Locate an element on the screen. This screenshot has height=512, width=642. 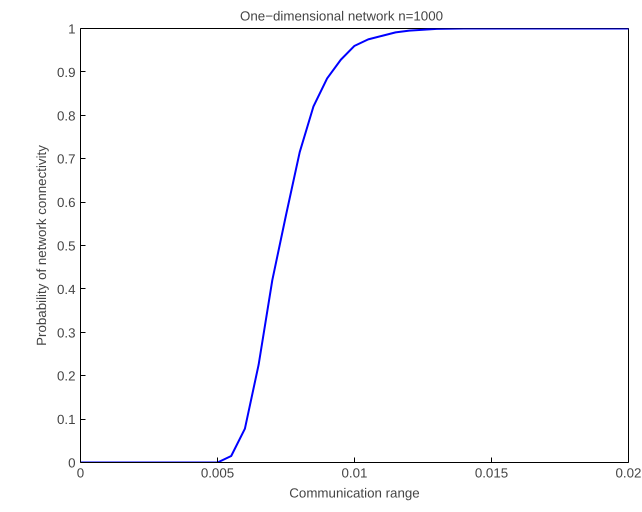
y-tick-label: 0.6 is located at coordinates (66, 202).